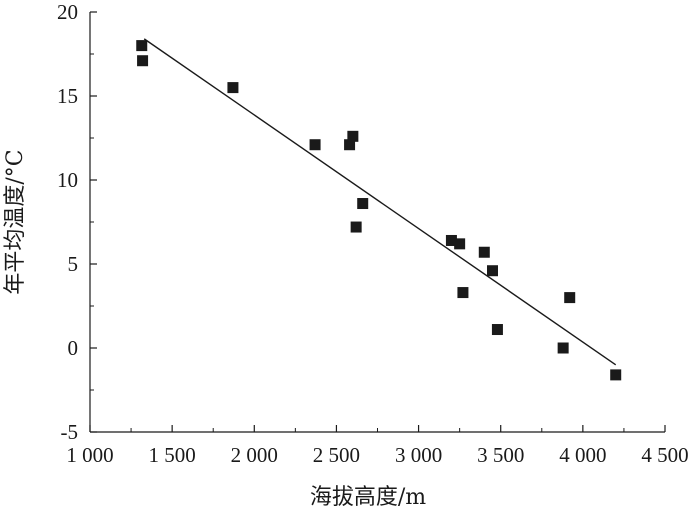  I want to click on y-tick-label: 0, so click(73, 348).